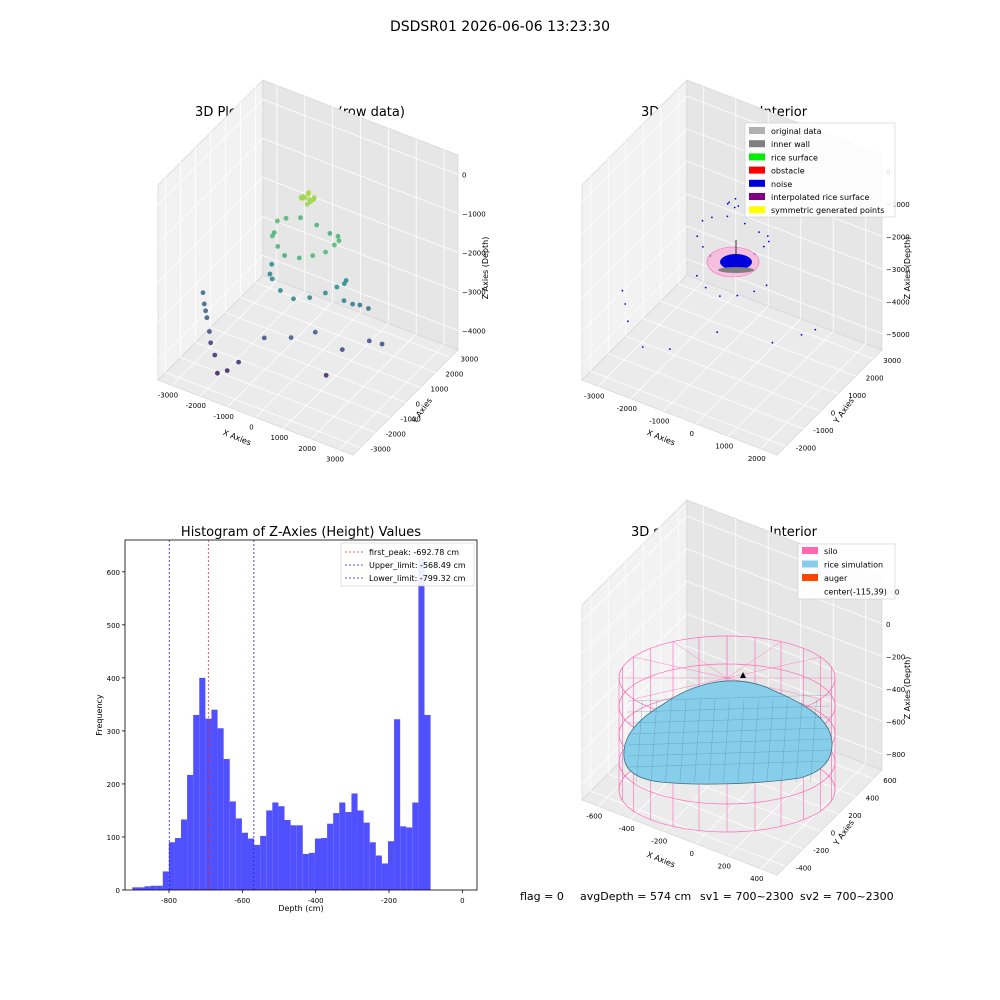 The height and width of the screenshot is (1000, 1000). Describe the element at coordinates (251, 428) in the screenshot. I see `raw-x-tick: 0` at that location.